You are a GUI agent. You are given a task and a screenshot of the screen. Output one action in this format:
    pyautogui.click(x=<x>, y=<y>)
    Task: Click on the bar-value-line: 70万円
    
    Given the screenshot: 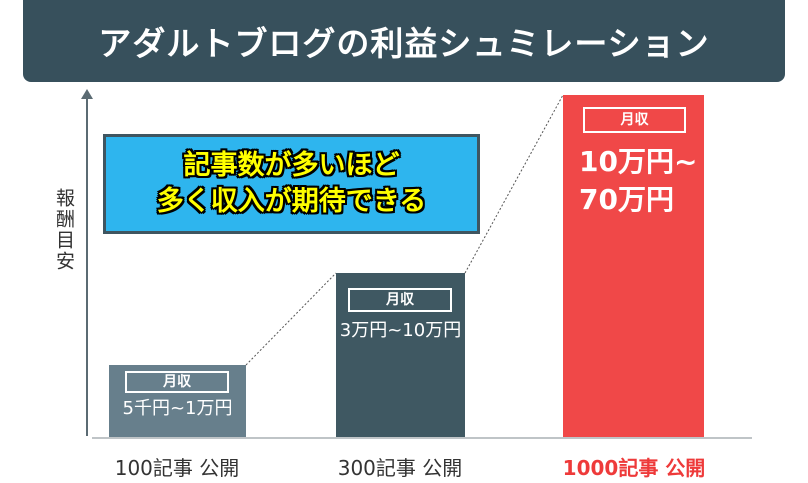 What is the action you would take?
    pyautogui.click(x=626, y=199)
    